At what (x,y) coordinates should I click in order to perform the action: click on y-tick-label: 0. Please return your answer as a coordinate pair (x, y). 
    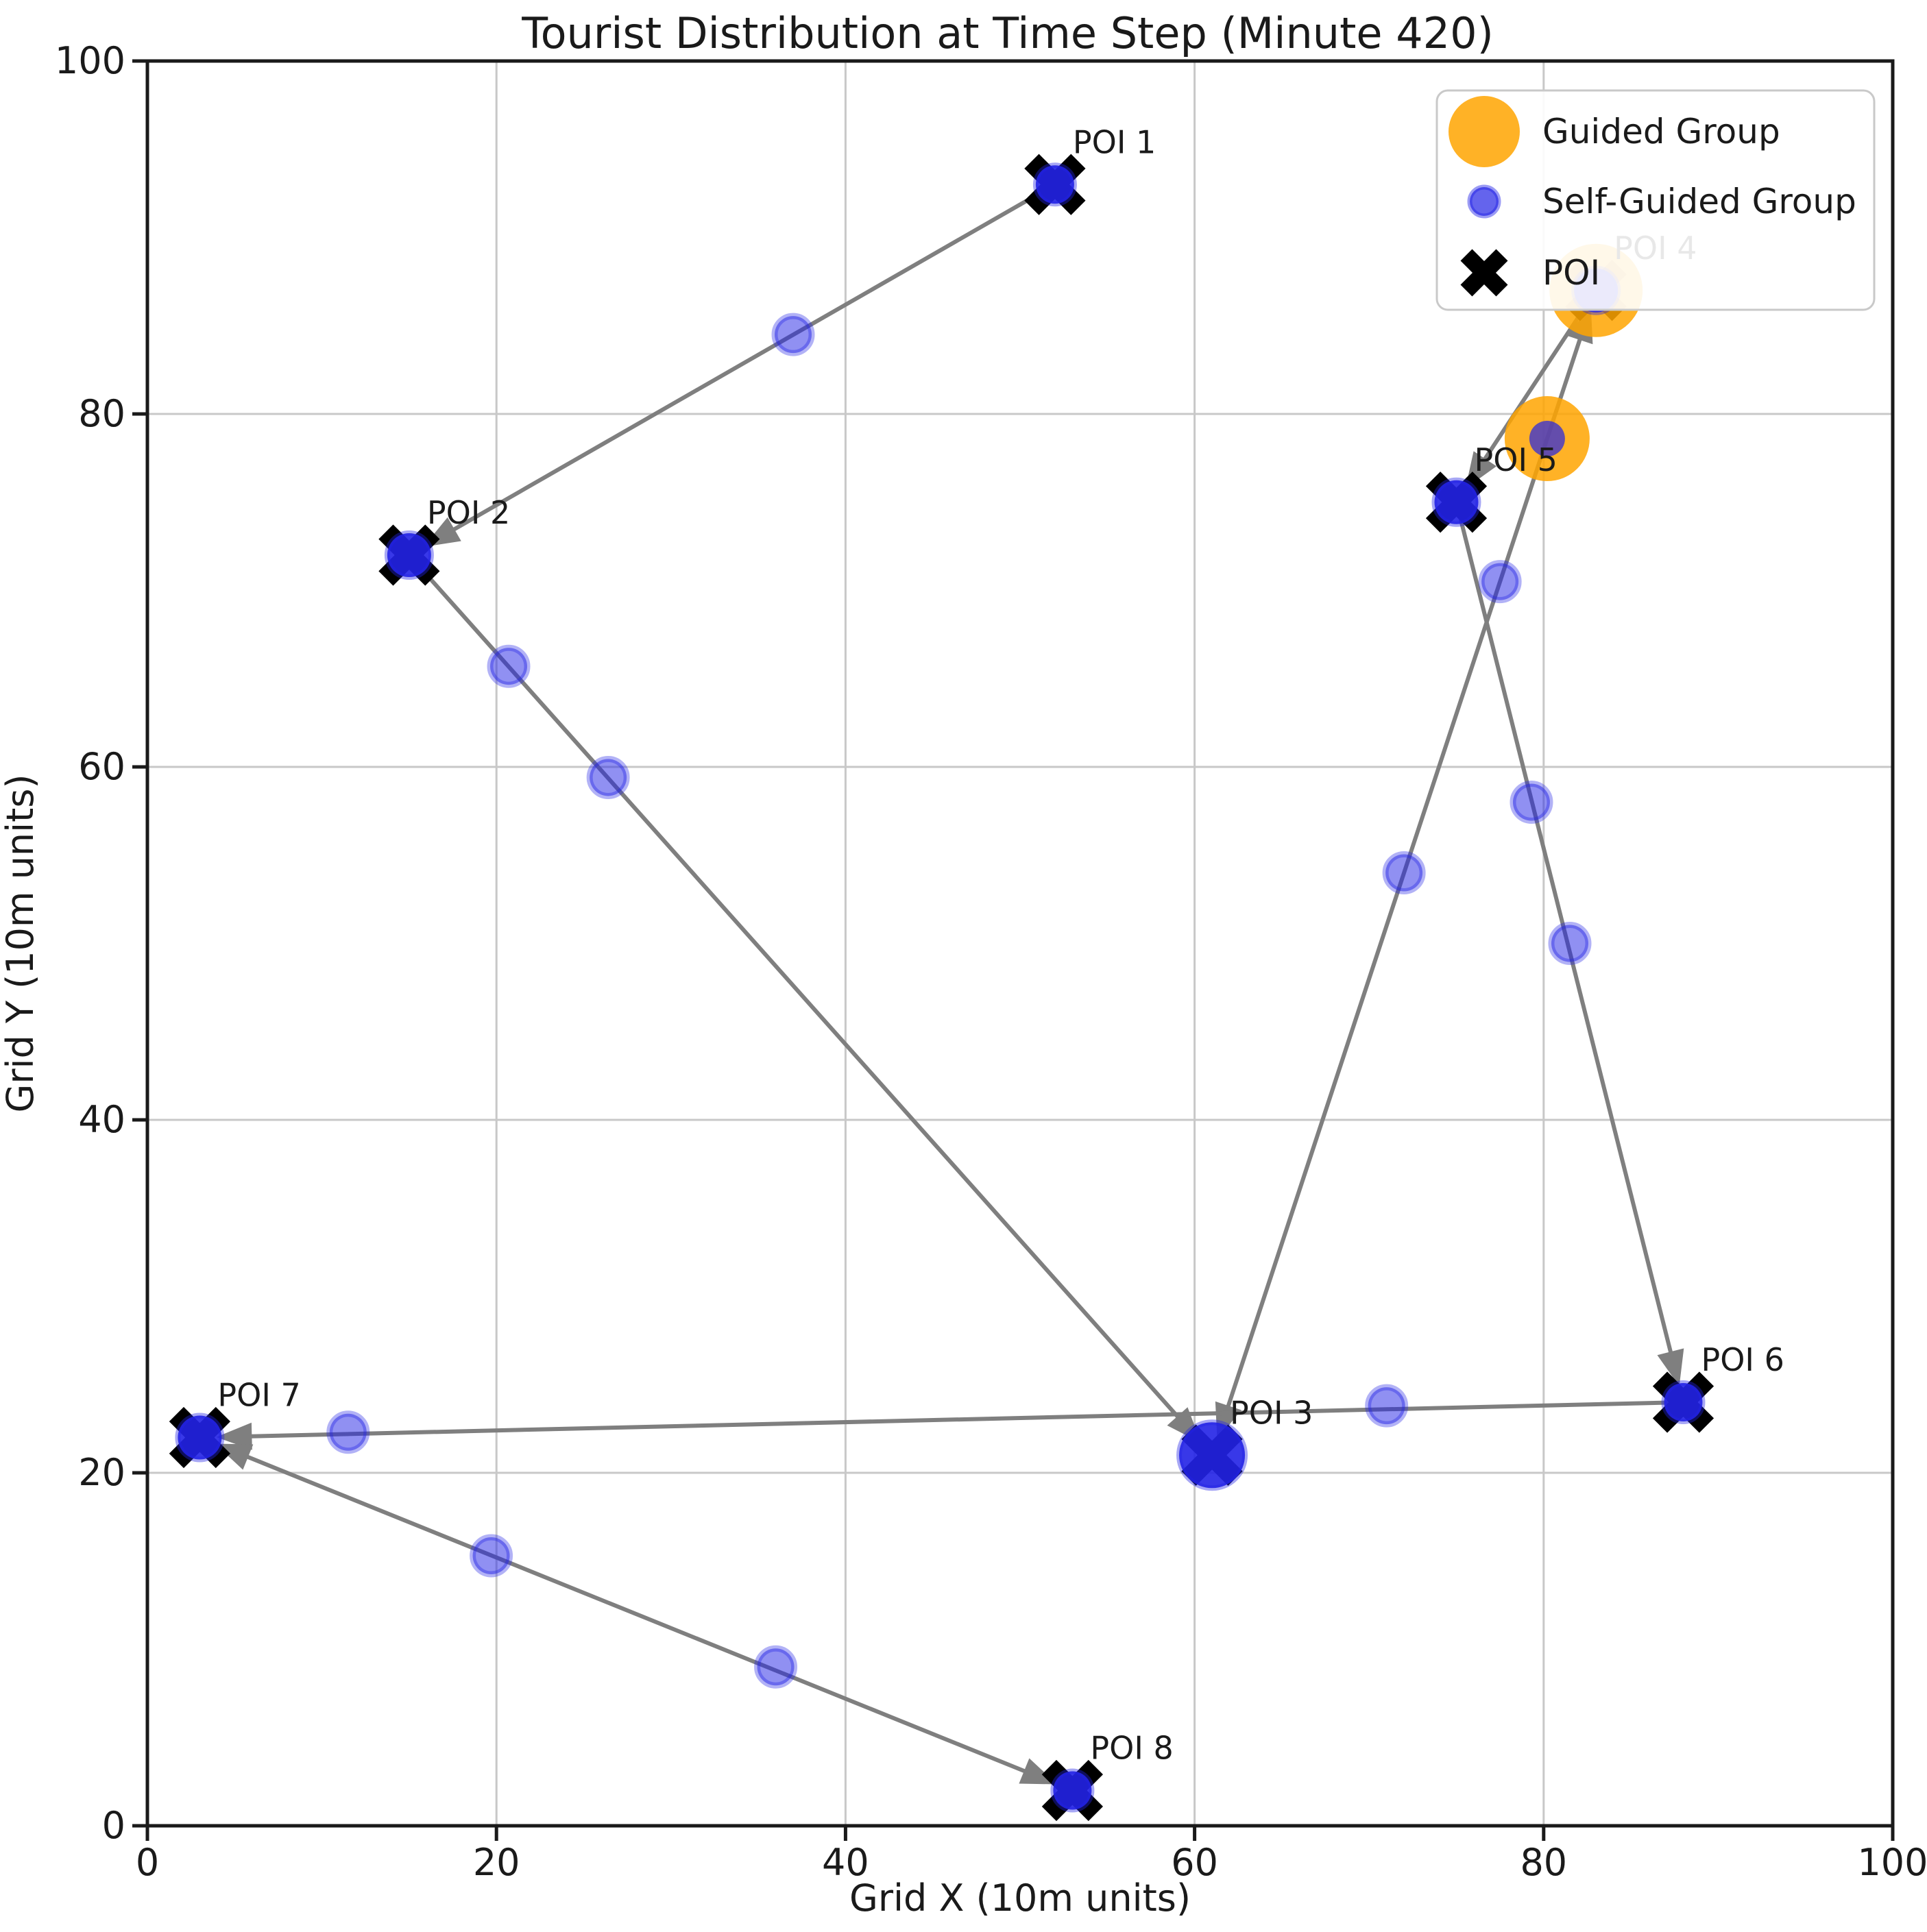
    Looking at the image, I should click on (113, 1825).